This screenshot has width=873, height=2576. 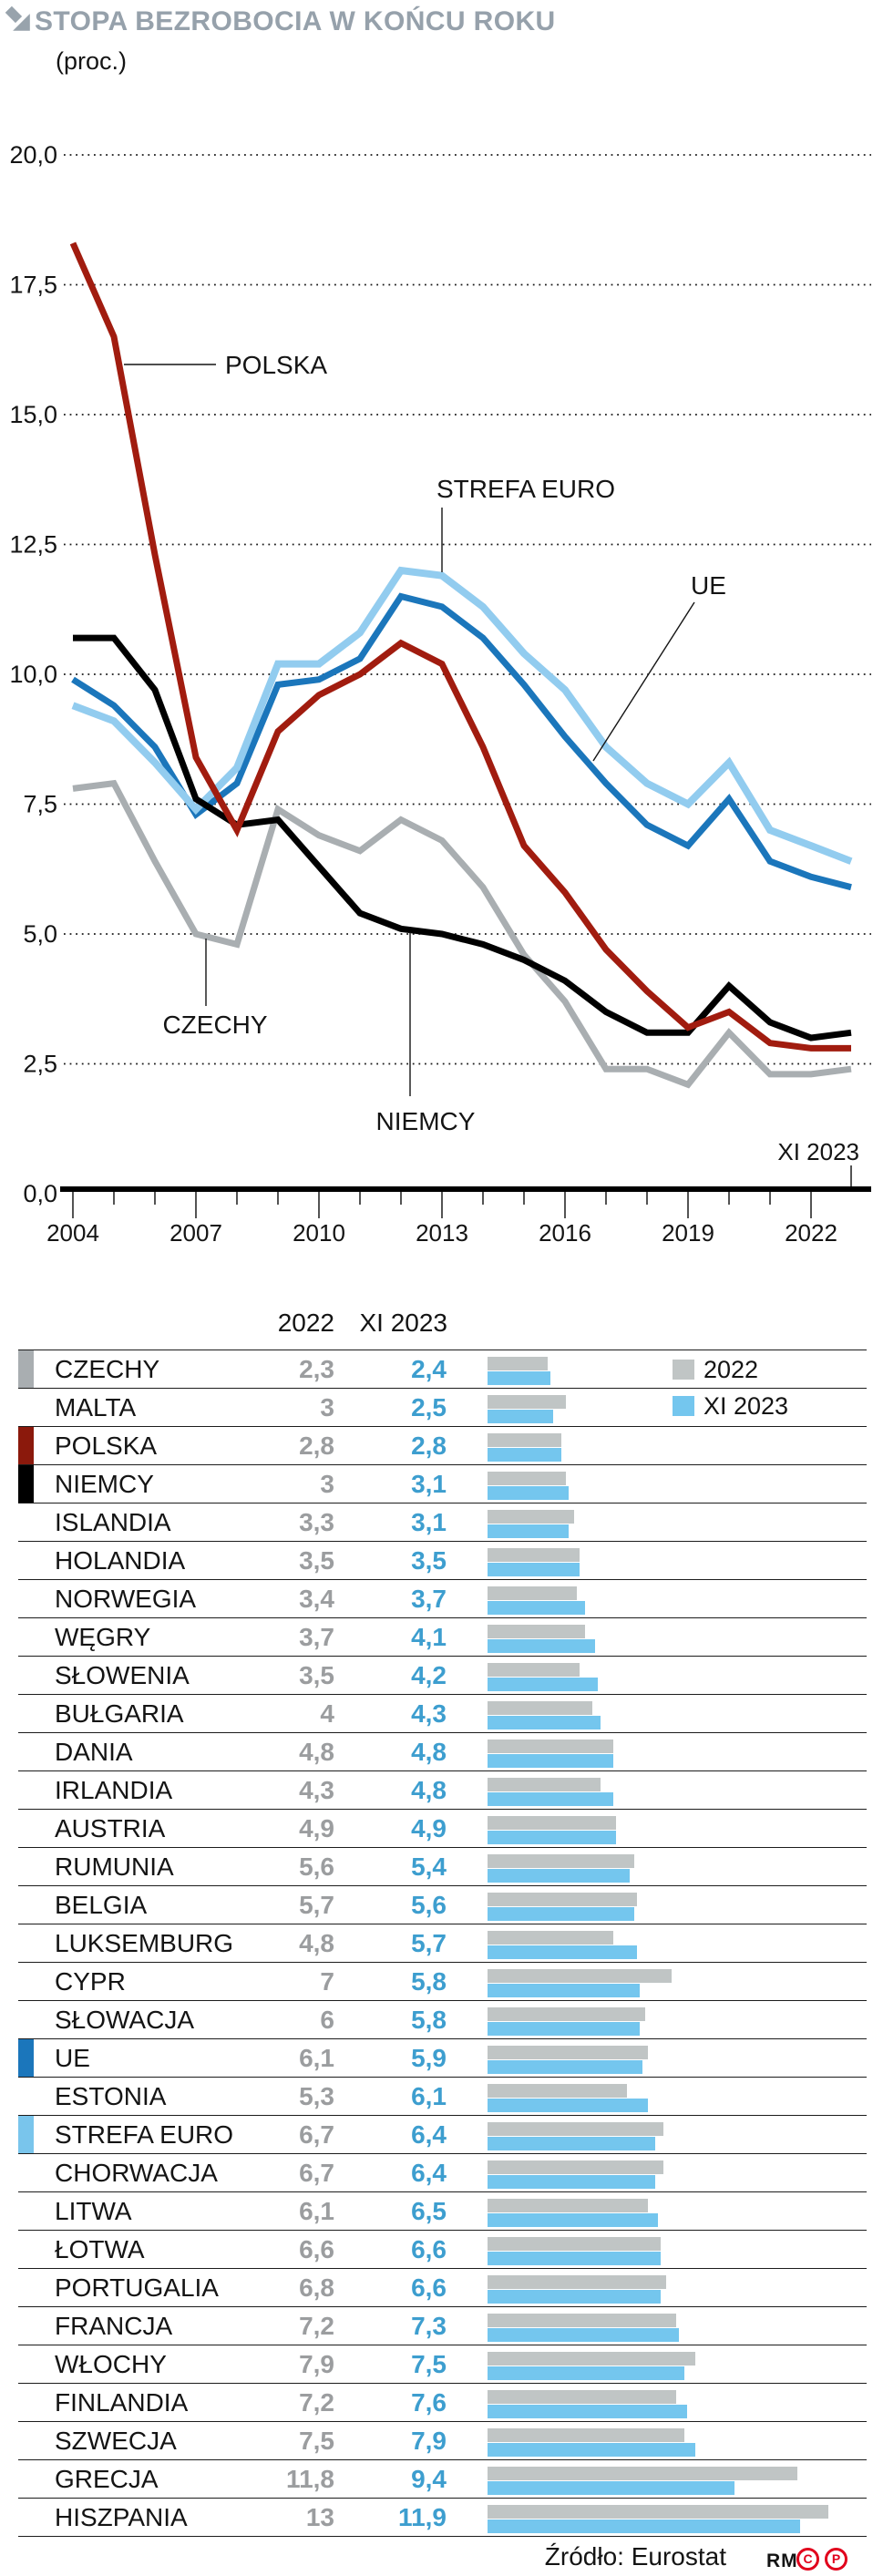 What do you see at coordinates (443, 1943) in the screenshot?
I see `table-row: LUKSEMBURG 4,8 5,7` at bounding box center [443, 1943].